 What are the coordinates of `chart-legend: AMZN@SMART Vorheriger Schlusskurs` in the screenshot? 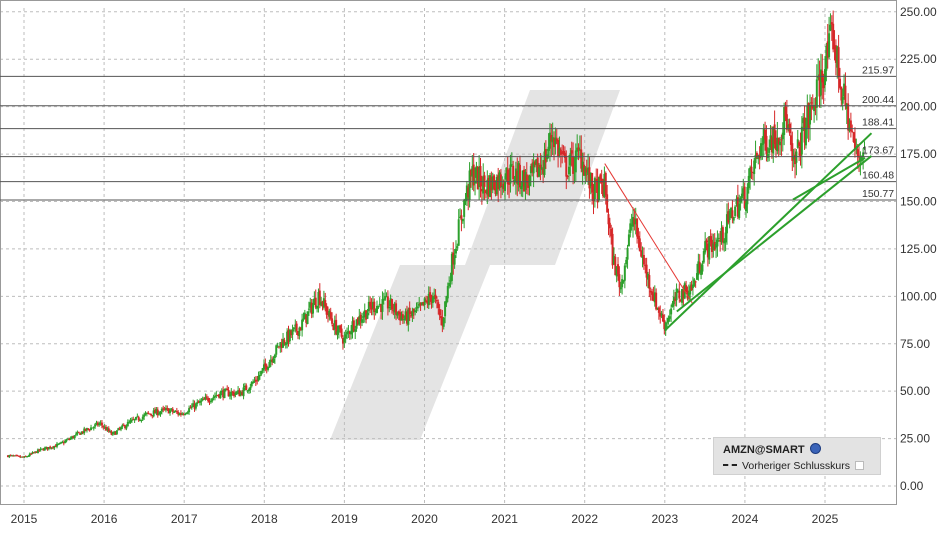 It's located at (797, 456).